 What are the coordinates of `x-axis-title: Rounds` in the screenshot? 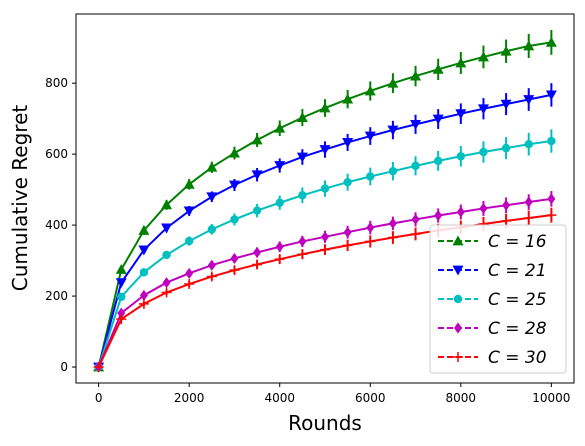 It's located at (325, 423).